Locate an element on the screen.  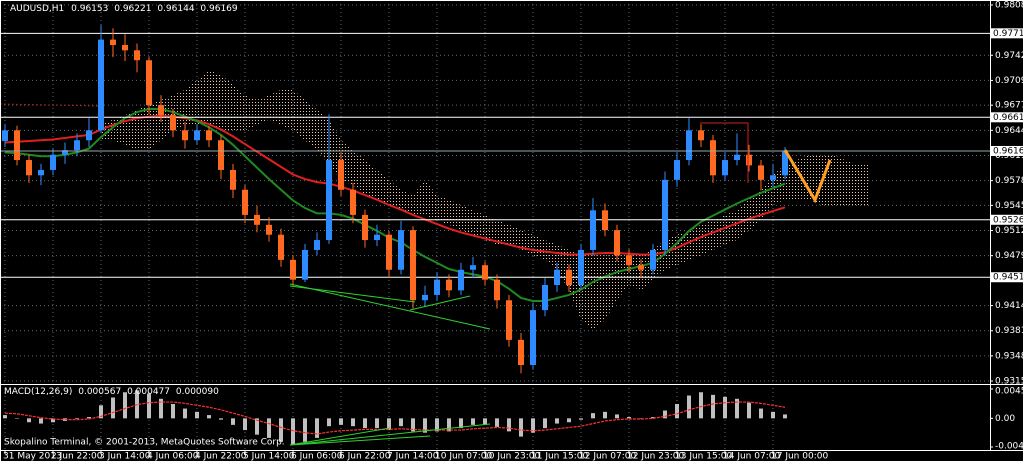
level-label: 0.97713 is located at coordinates (1008, 34).